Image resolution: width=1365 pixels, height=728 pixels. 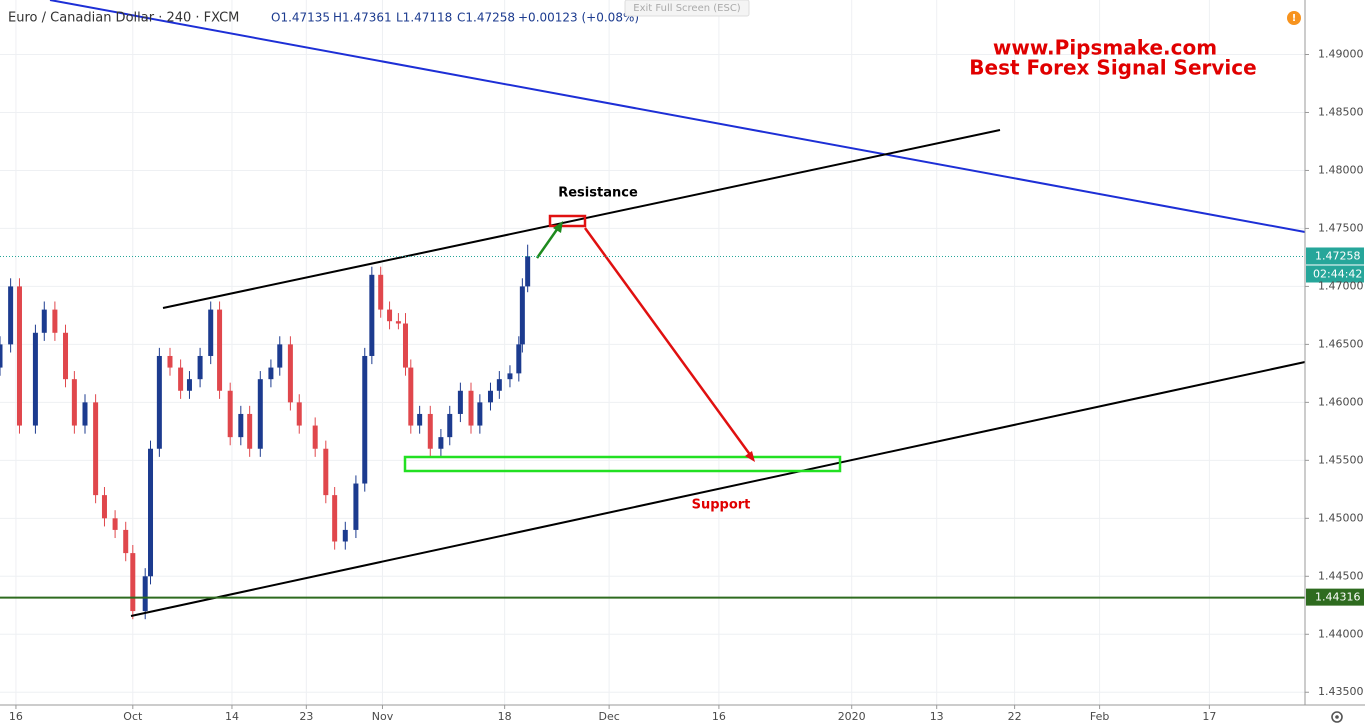 I want to click on alert-icon, so click(x=1294, y=18).